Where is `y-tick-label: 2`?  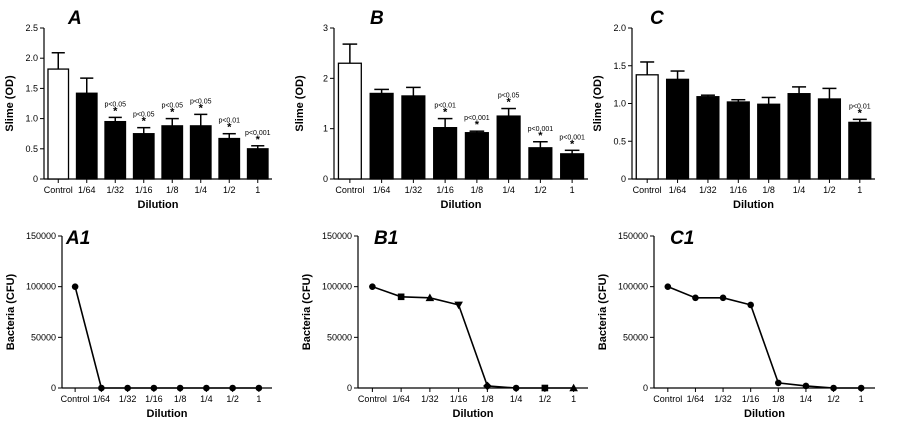
y-tick-label: 2 is located at coordinates (325, 78).